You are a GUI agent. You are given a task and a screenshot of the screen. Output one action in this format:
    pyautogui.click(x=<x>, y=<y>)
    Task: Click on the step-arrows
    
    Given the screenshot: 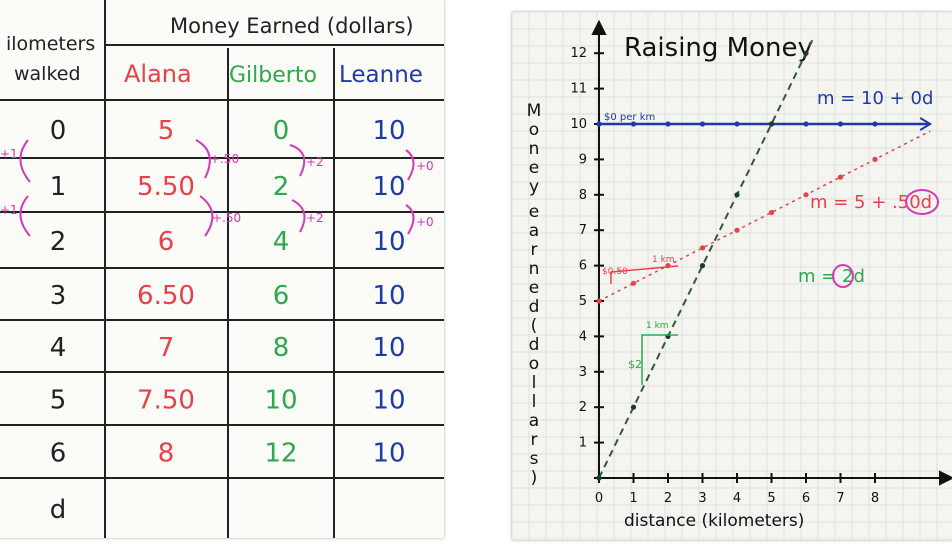 What is the action you would take?
    pyautogui.click(x=217, y=188)
    